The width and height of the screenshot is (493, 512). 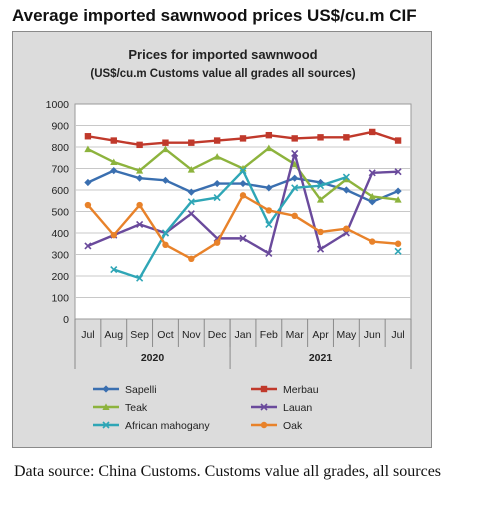 I want to click on legend-item-african-mahogany: African mahogany, so click(x=151, y=426).